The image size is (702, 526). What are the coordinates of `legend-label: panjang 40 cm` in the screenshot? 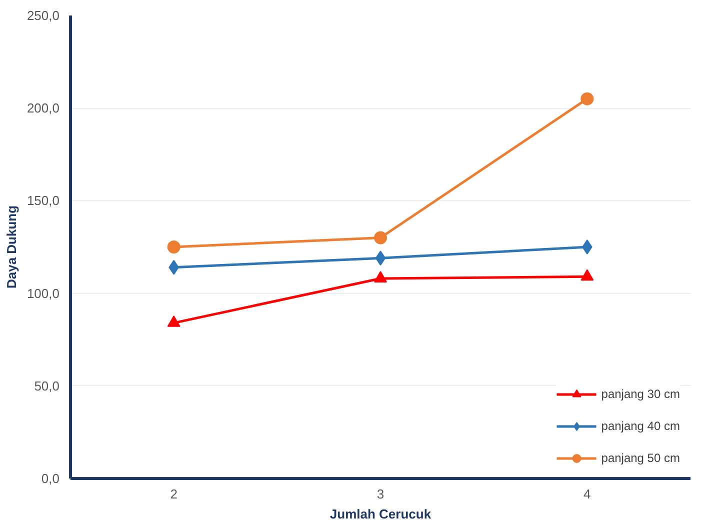 It's located at (640, 426).